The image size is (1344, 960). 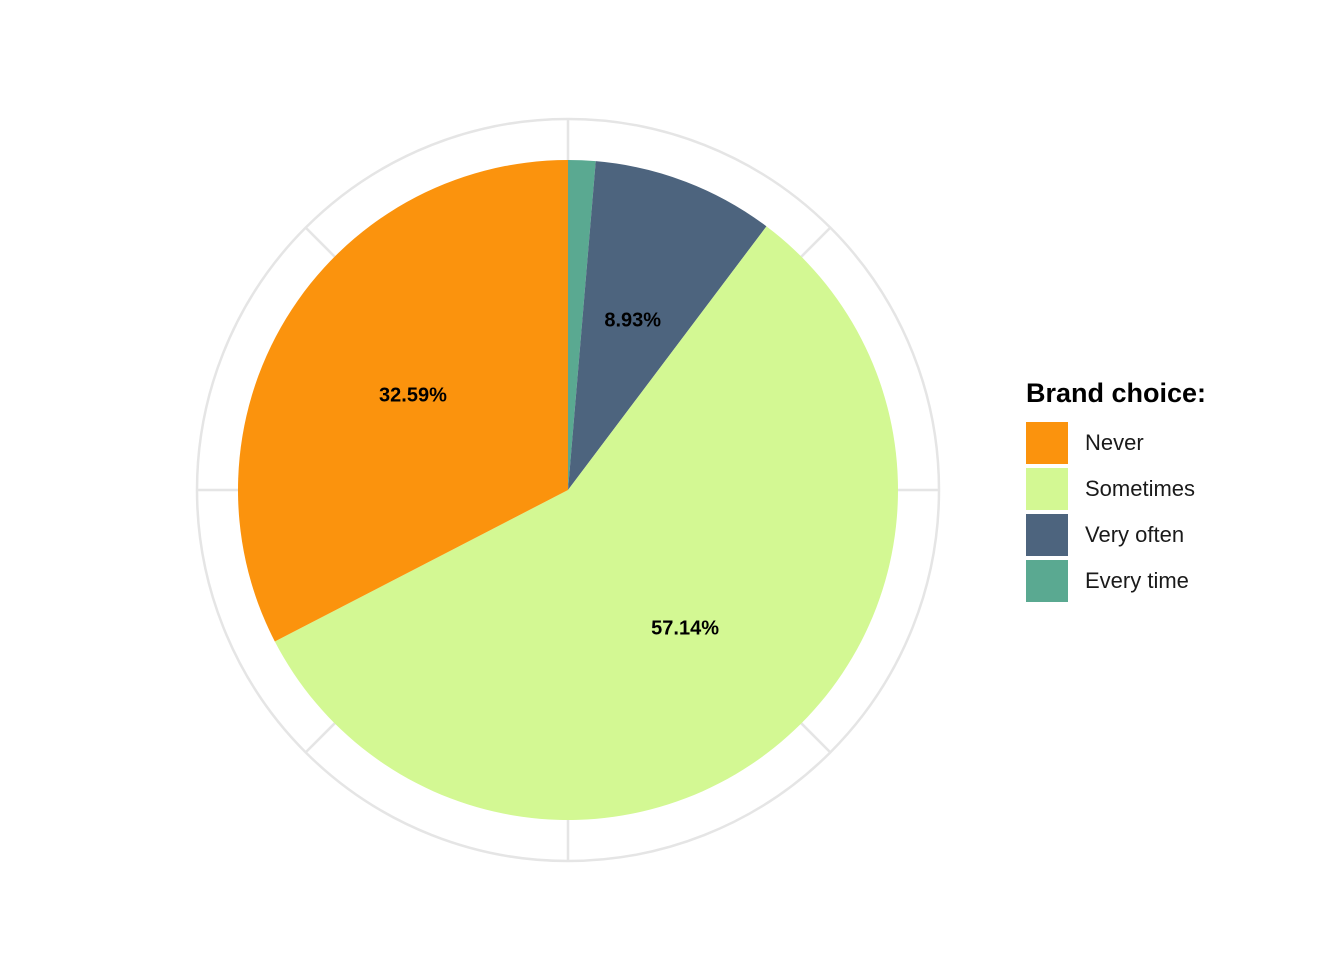 I want to click on data-label-sometimes: 57.14%, so click(x=685, y=629).